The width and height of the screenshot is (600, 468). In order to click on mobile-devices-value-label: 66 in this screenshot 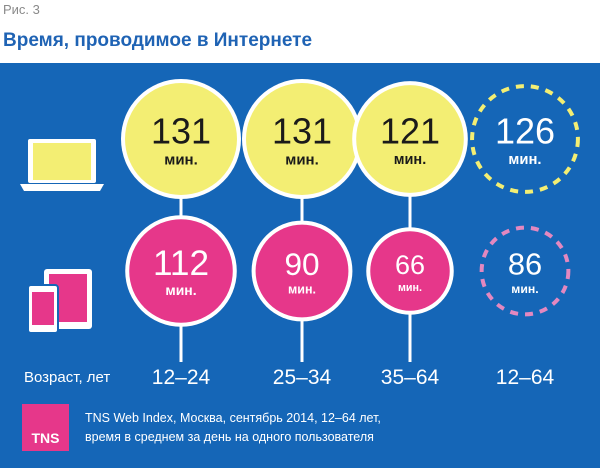, I will do `click(410, 265)`.